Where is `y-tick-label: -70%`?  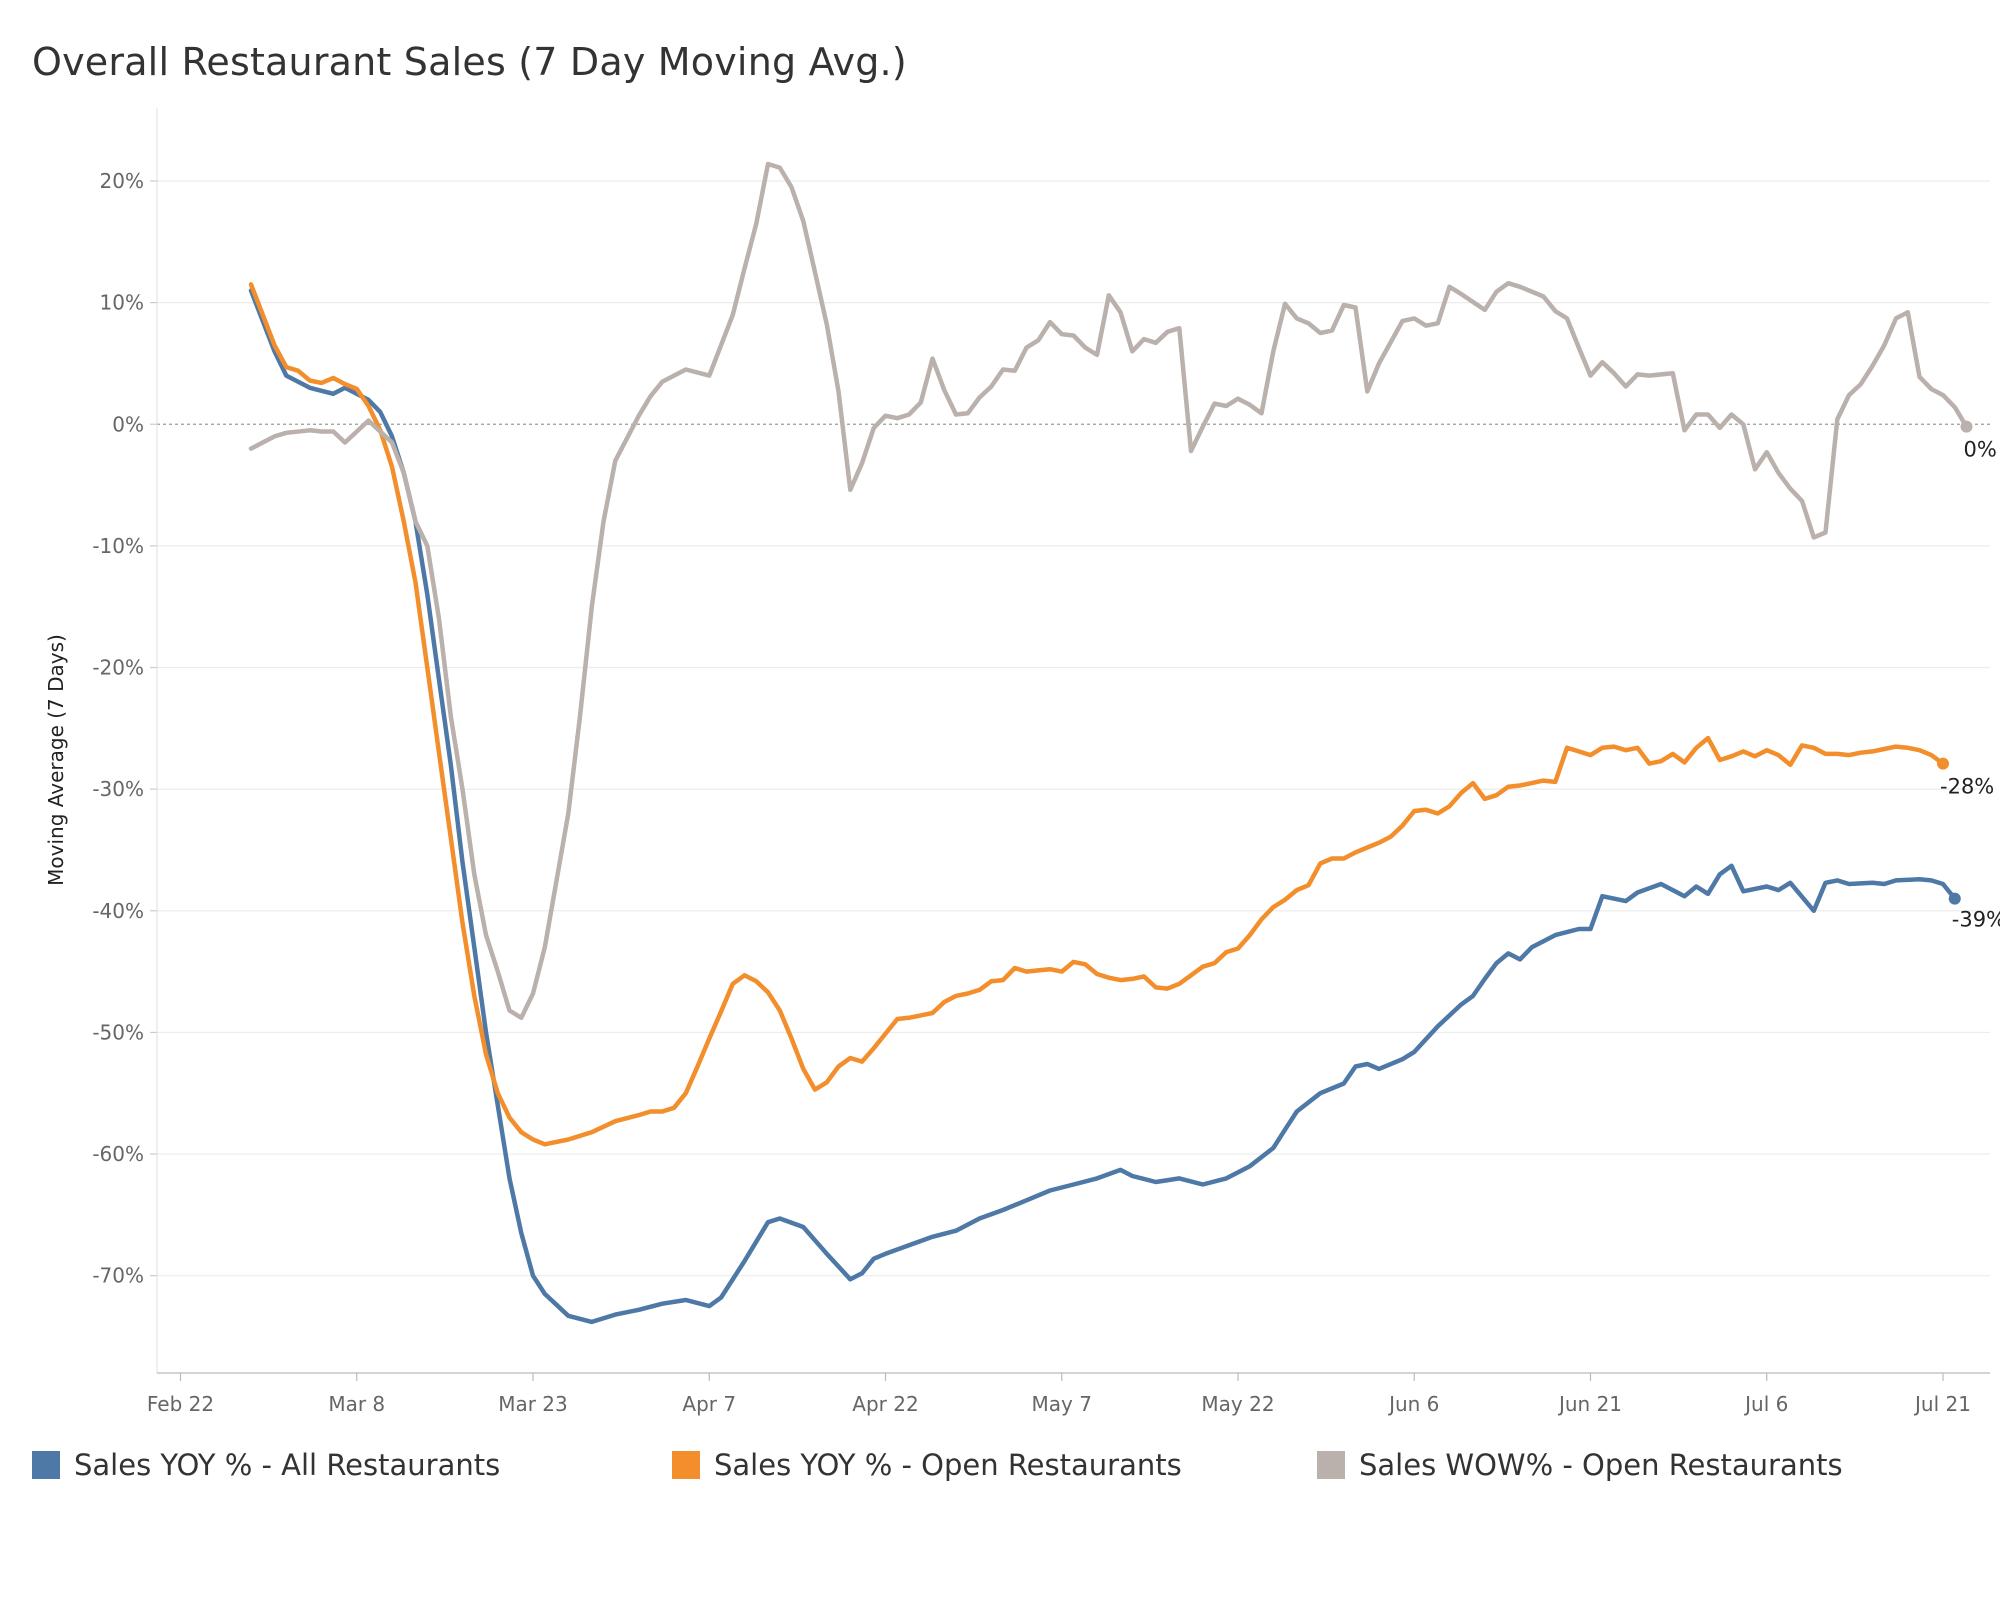 y-tick-label: -70% is located at coordinates (118, 1276).